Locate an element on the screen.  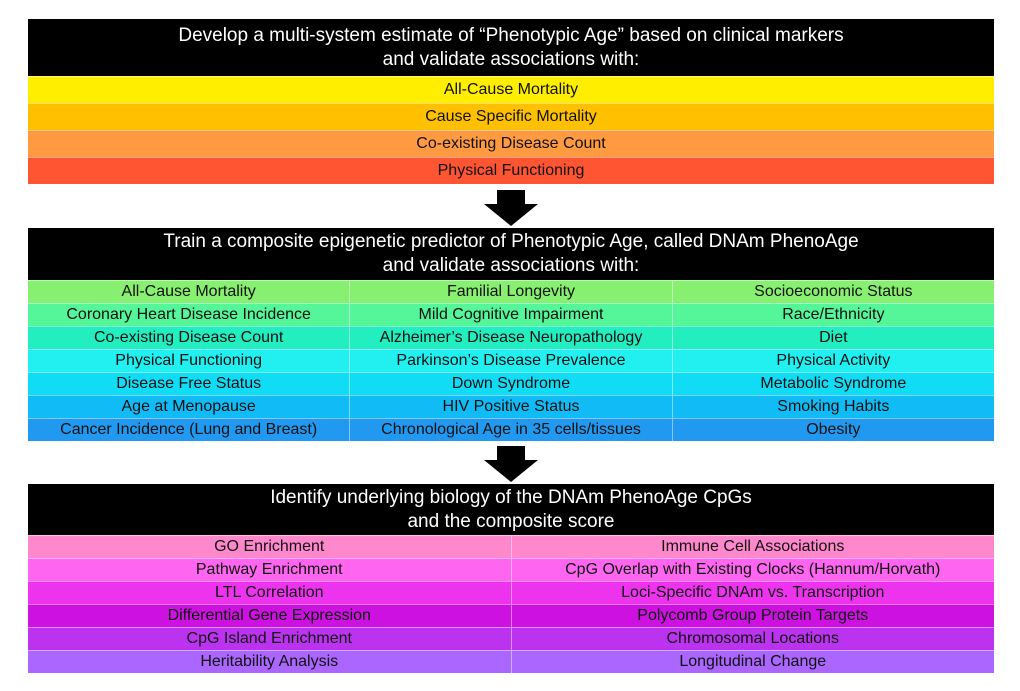
table-row: Physical Functioning is located at coordinates (511, 170).